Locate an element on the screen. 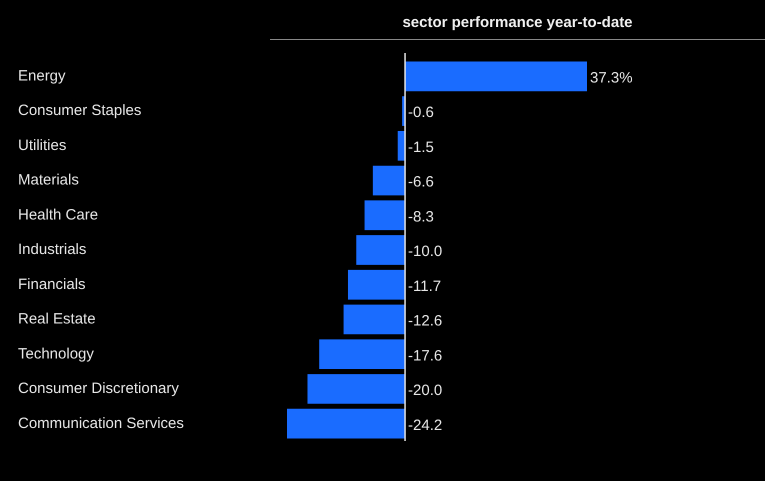 The image size is (765, 481). data-label: -11.7 is located at coordinates (425, 286).